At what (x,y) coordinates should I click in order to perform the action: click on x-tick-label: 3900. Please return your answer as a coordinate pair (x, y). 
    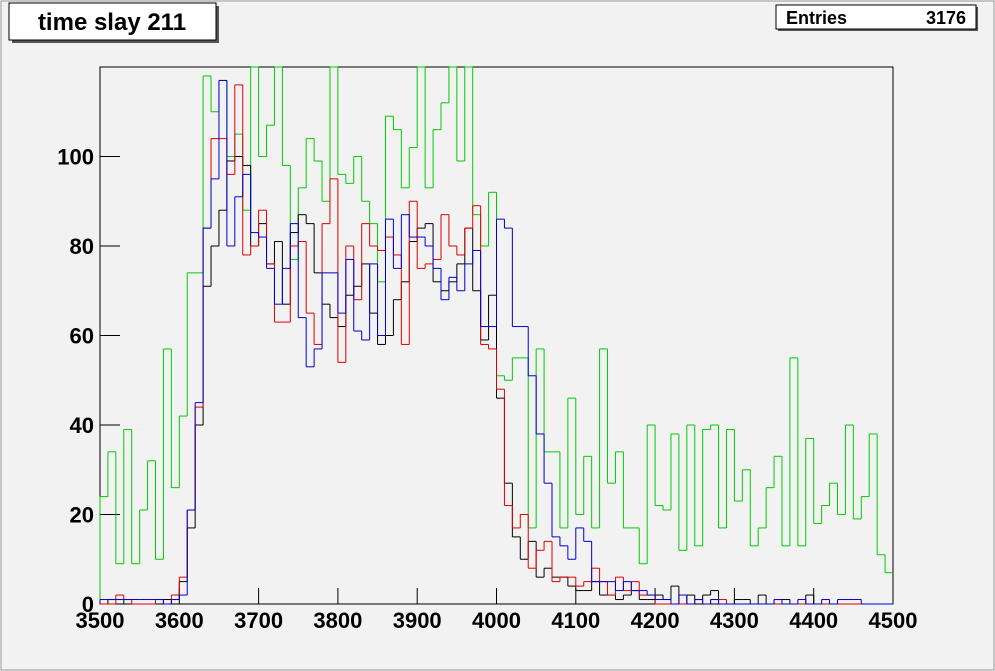
    Looking at the image, I should click on (417, 620).